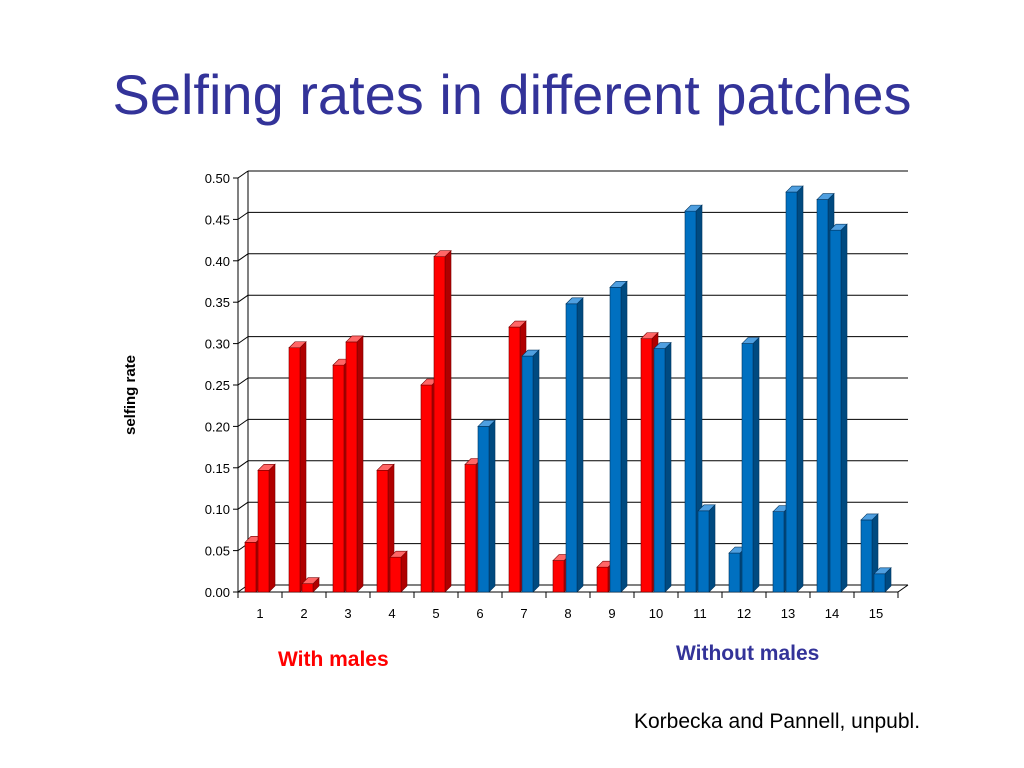  What do you see at coordinates (744, 613) in the screenshot?
I see `x-tick-label: 12` at bounding box center [744, 613].